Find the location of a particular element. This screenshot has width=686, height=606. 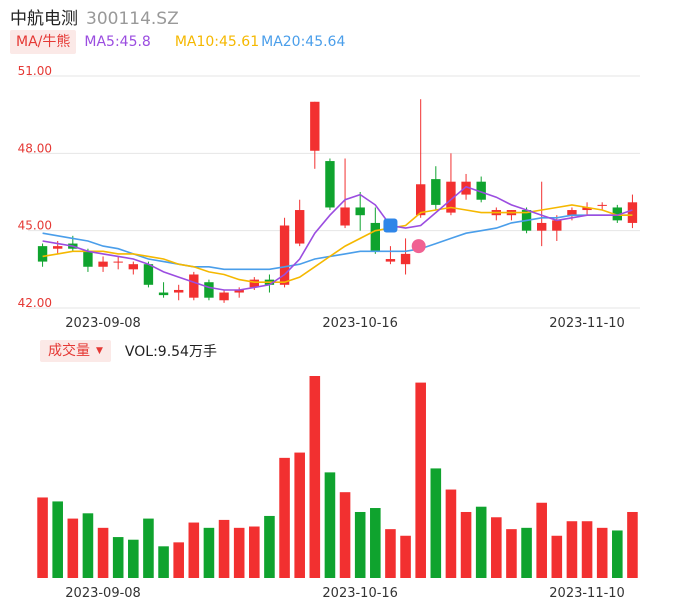

stock-name: 中航电测 is located at coordinates (44, 19).